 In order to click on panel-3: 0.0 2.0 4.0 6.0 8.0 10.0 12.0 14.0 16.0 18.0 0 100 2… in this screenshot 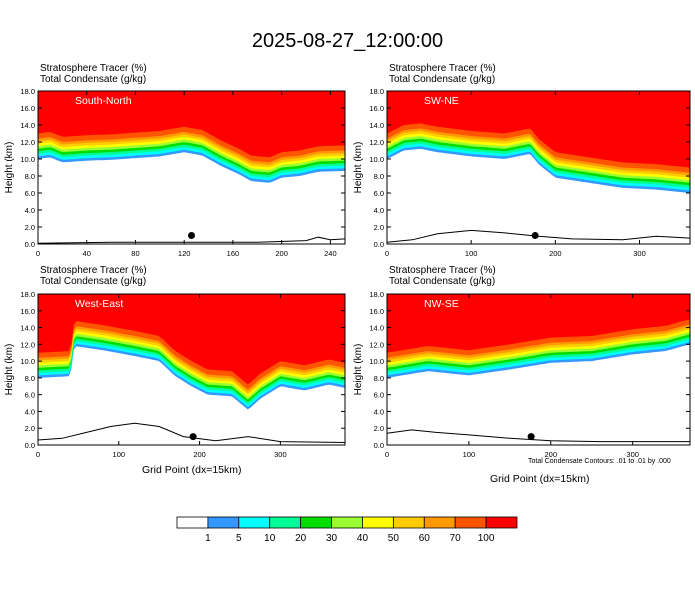, I will do `click(175, 374)`.